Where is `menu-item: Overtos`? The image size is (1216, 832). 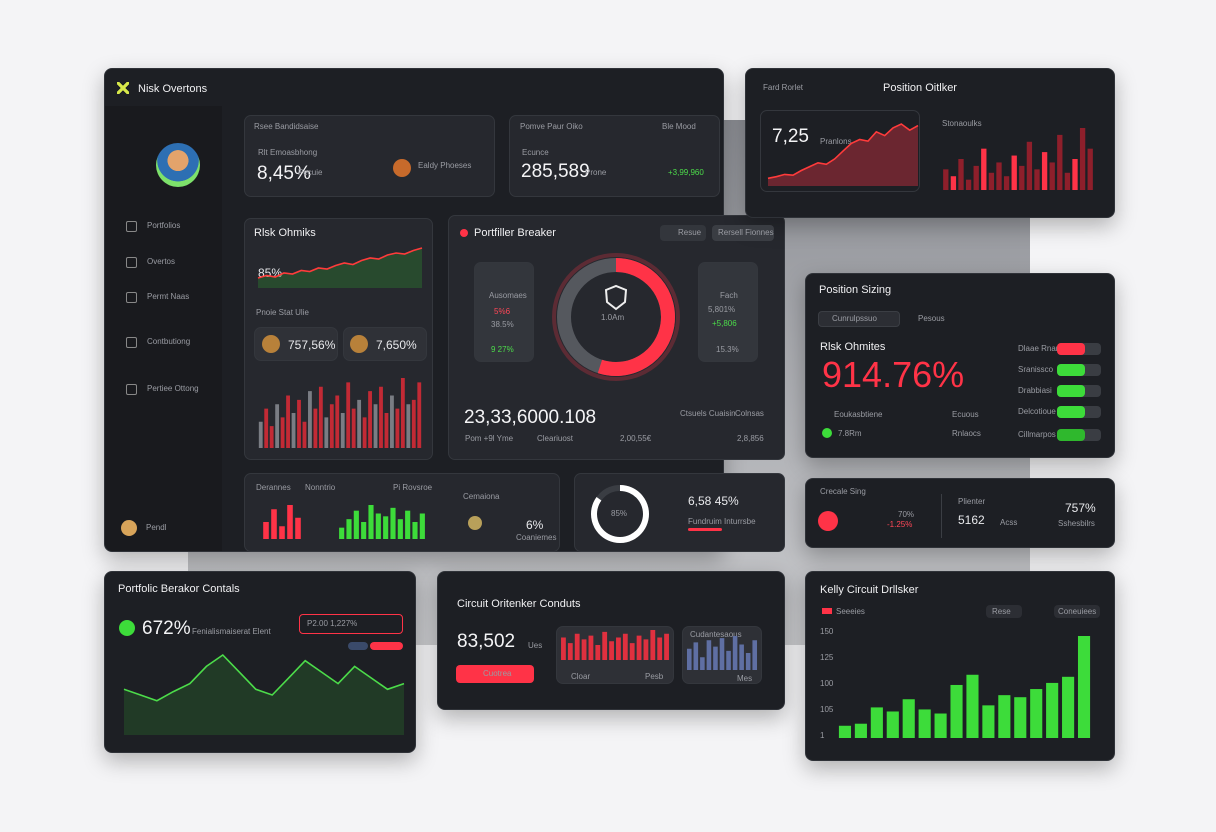
menu-item: Overtos is located at coordinates (161, 261).